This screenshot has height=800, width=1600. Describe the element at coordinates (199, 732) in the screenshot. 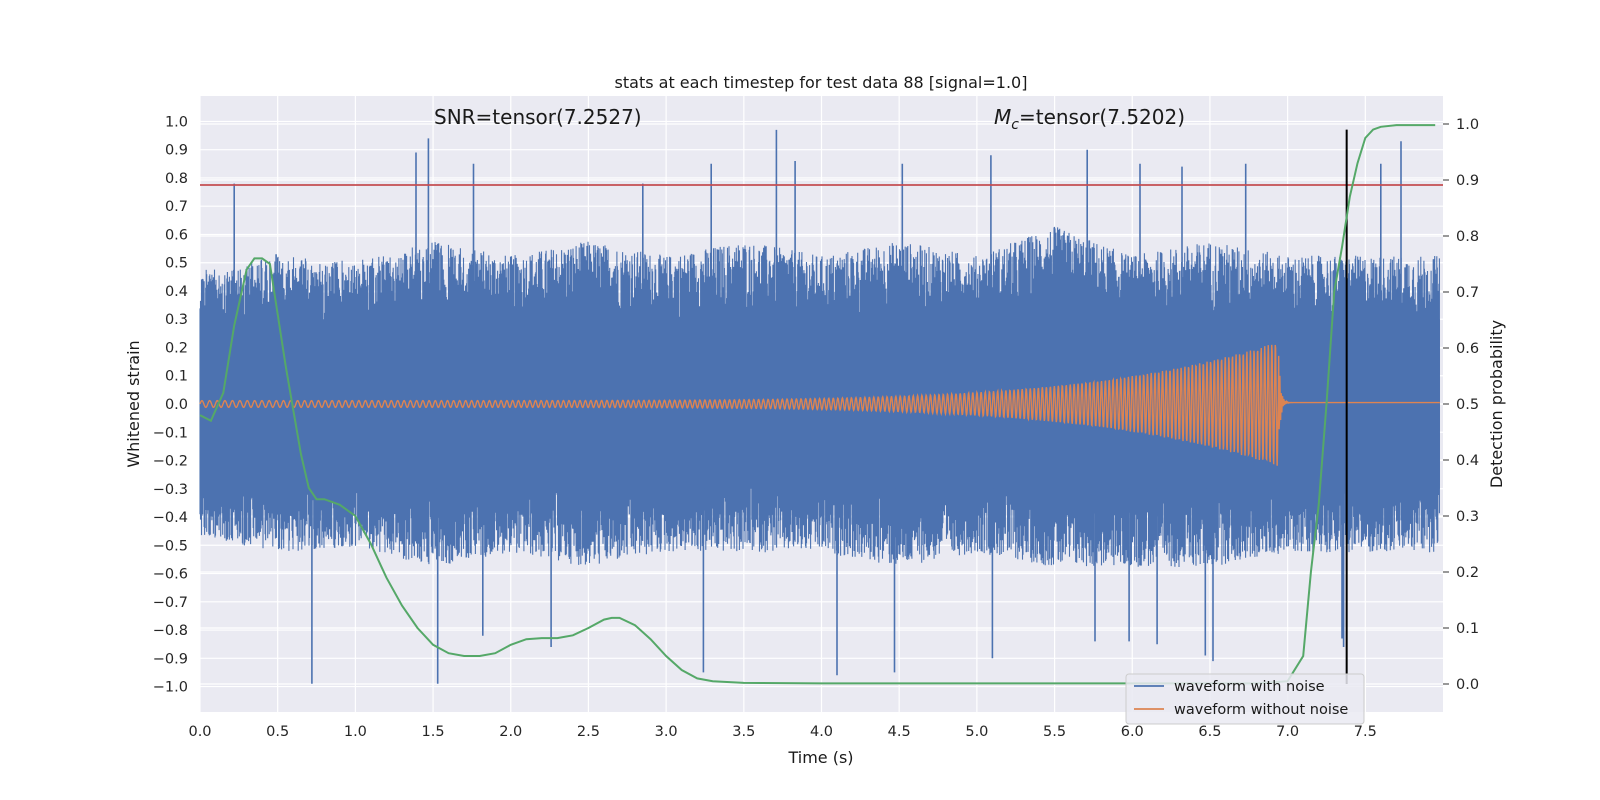

I see `x-tick-label: 0.0` at that location.